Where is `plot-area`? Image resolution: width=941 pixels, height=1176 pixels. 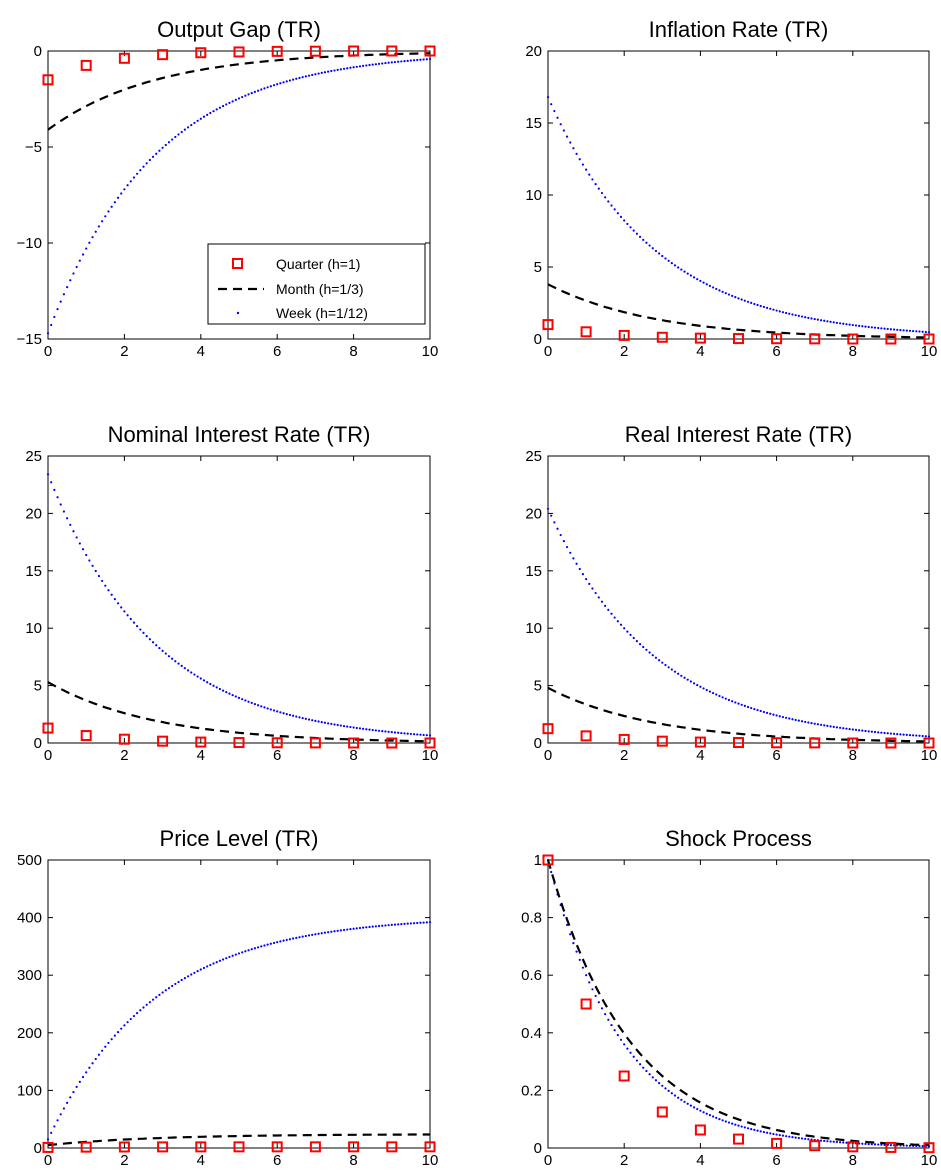
plot-area is located at coordinates (239, 190).